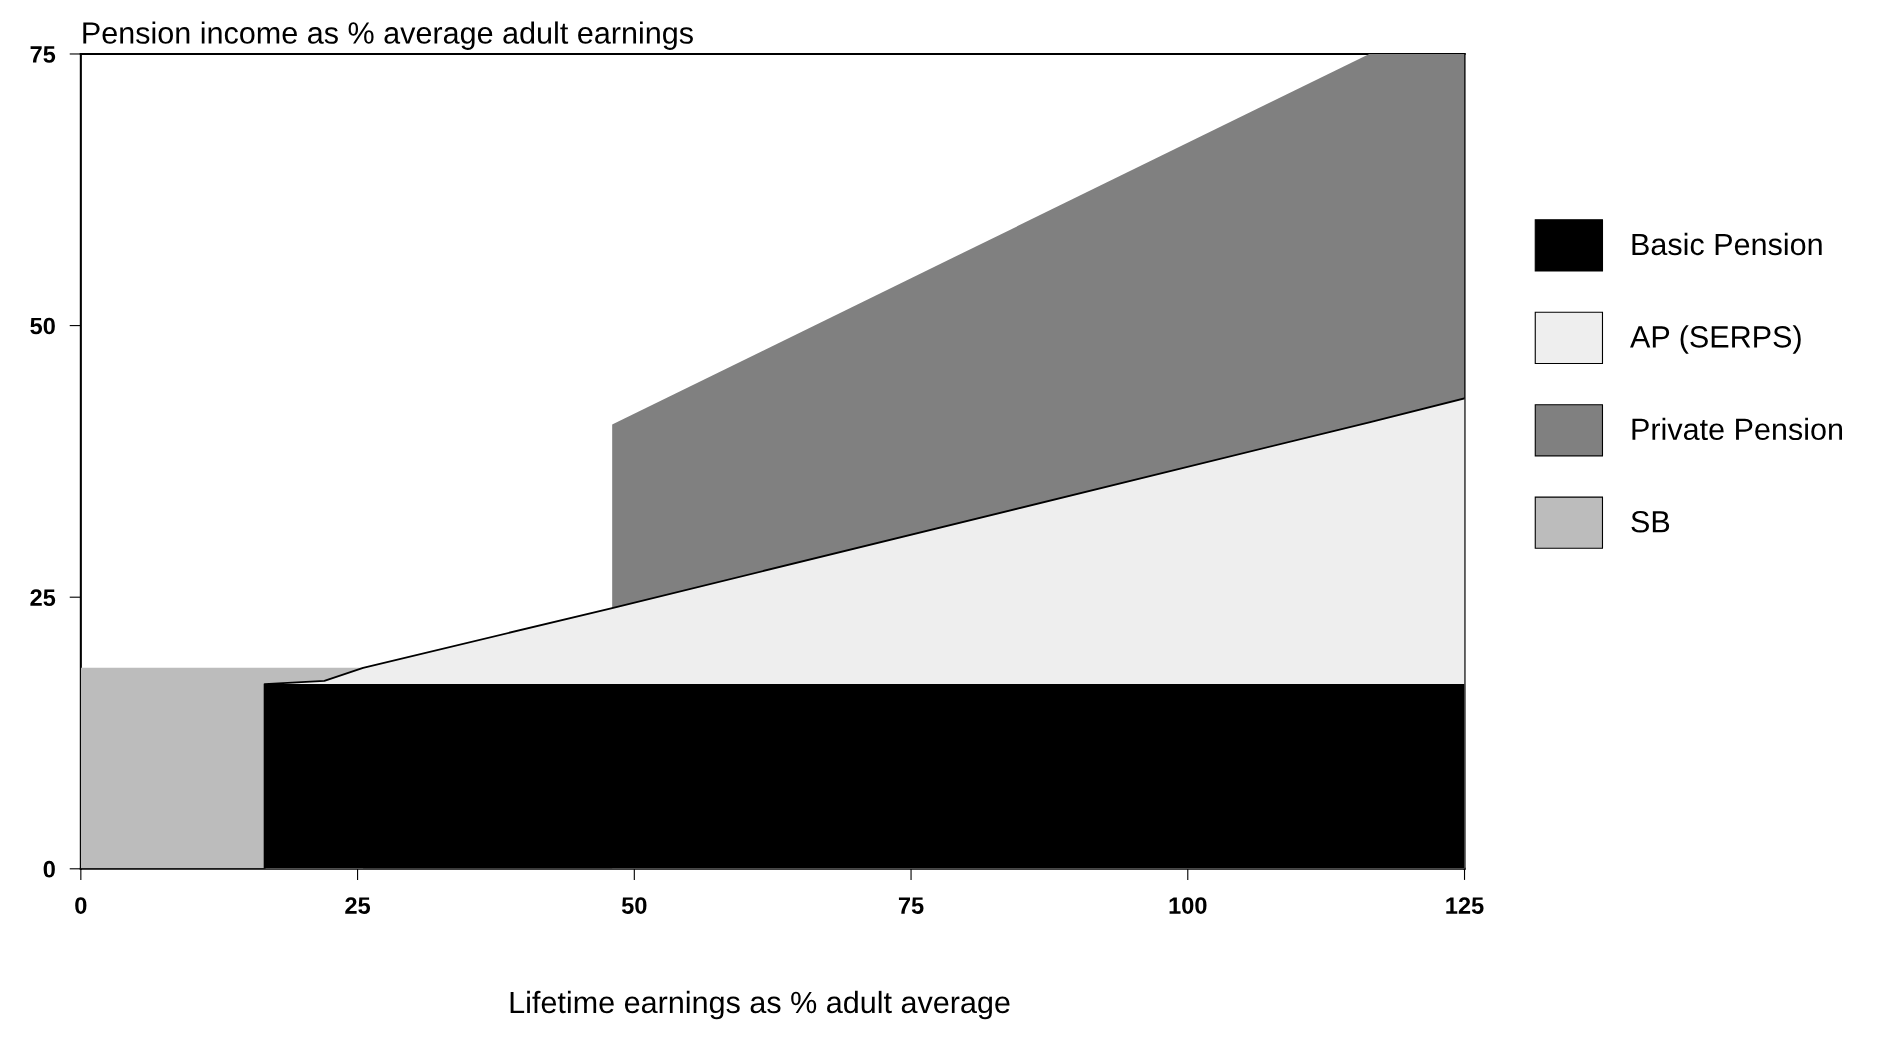 The width and height of the screenshot is (1880, 1038). Describe the element at coordinates (911, 905) in the screenshot. I see `x-tick-label: 75` at that location.